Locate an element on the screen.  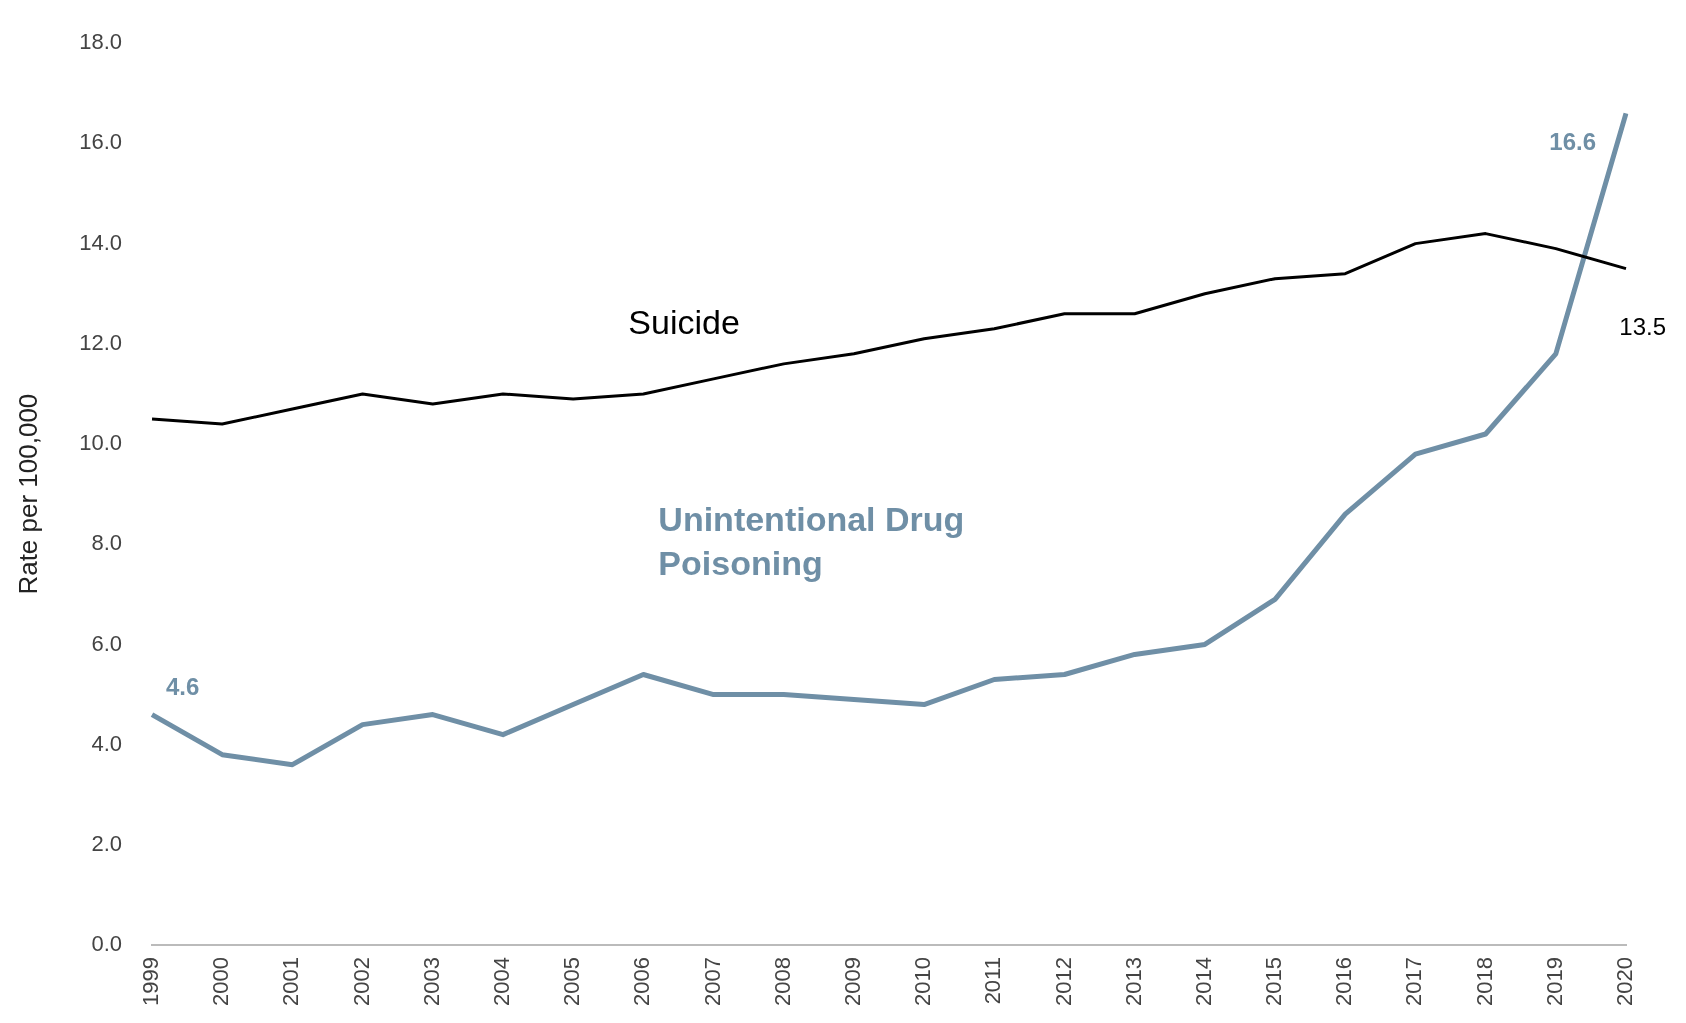
y-tick-label: 16.0 is located at coordinates (101, 142).